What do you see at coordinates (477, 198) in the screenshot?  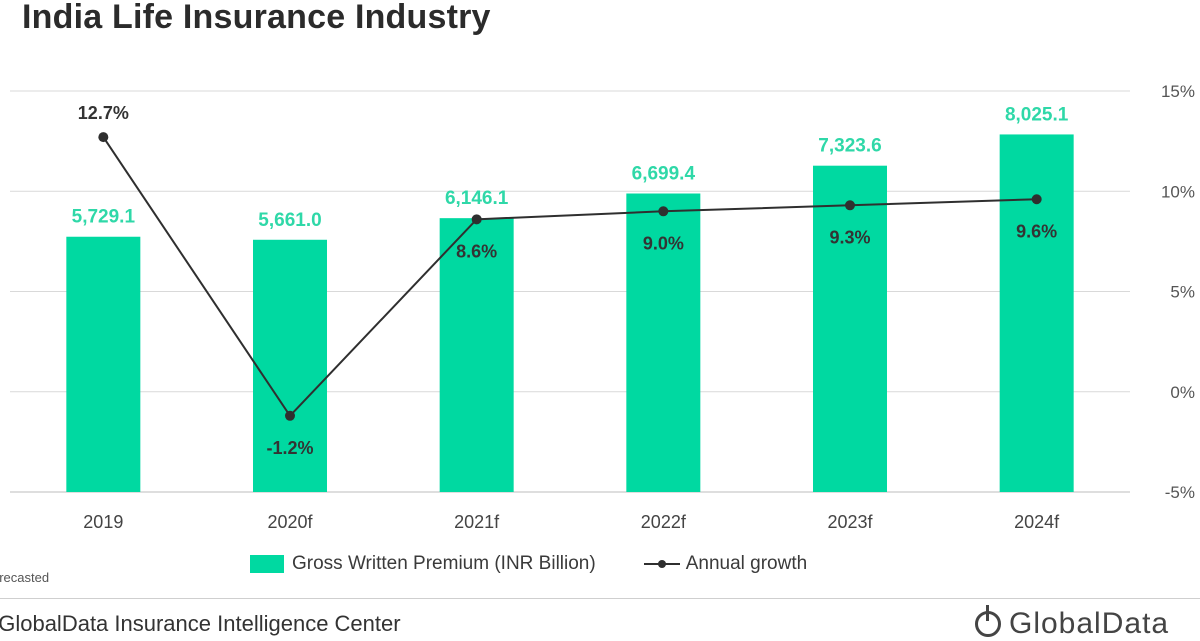 I see `bar-value-label: 6,146.1` at bounding box center [477, 198].